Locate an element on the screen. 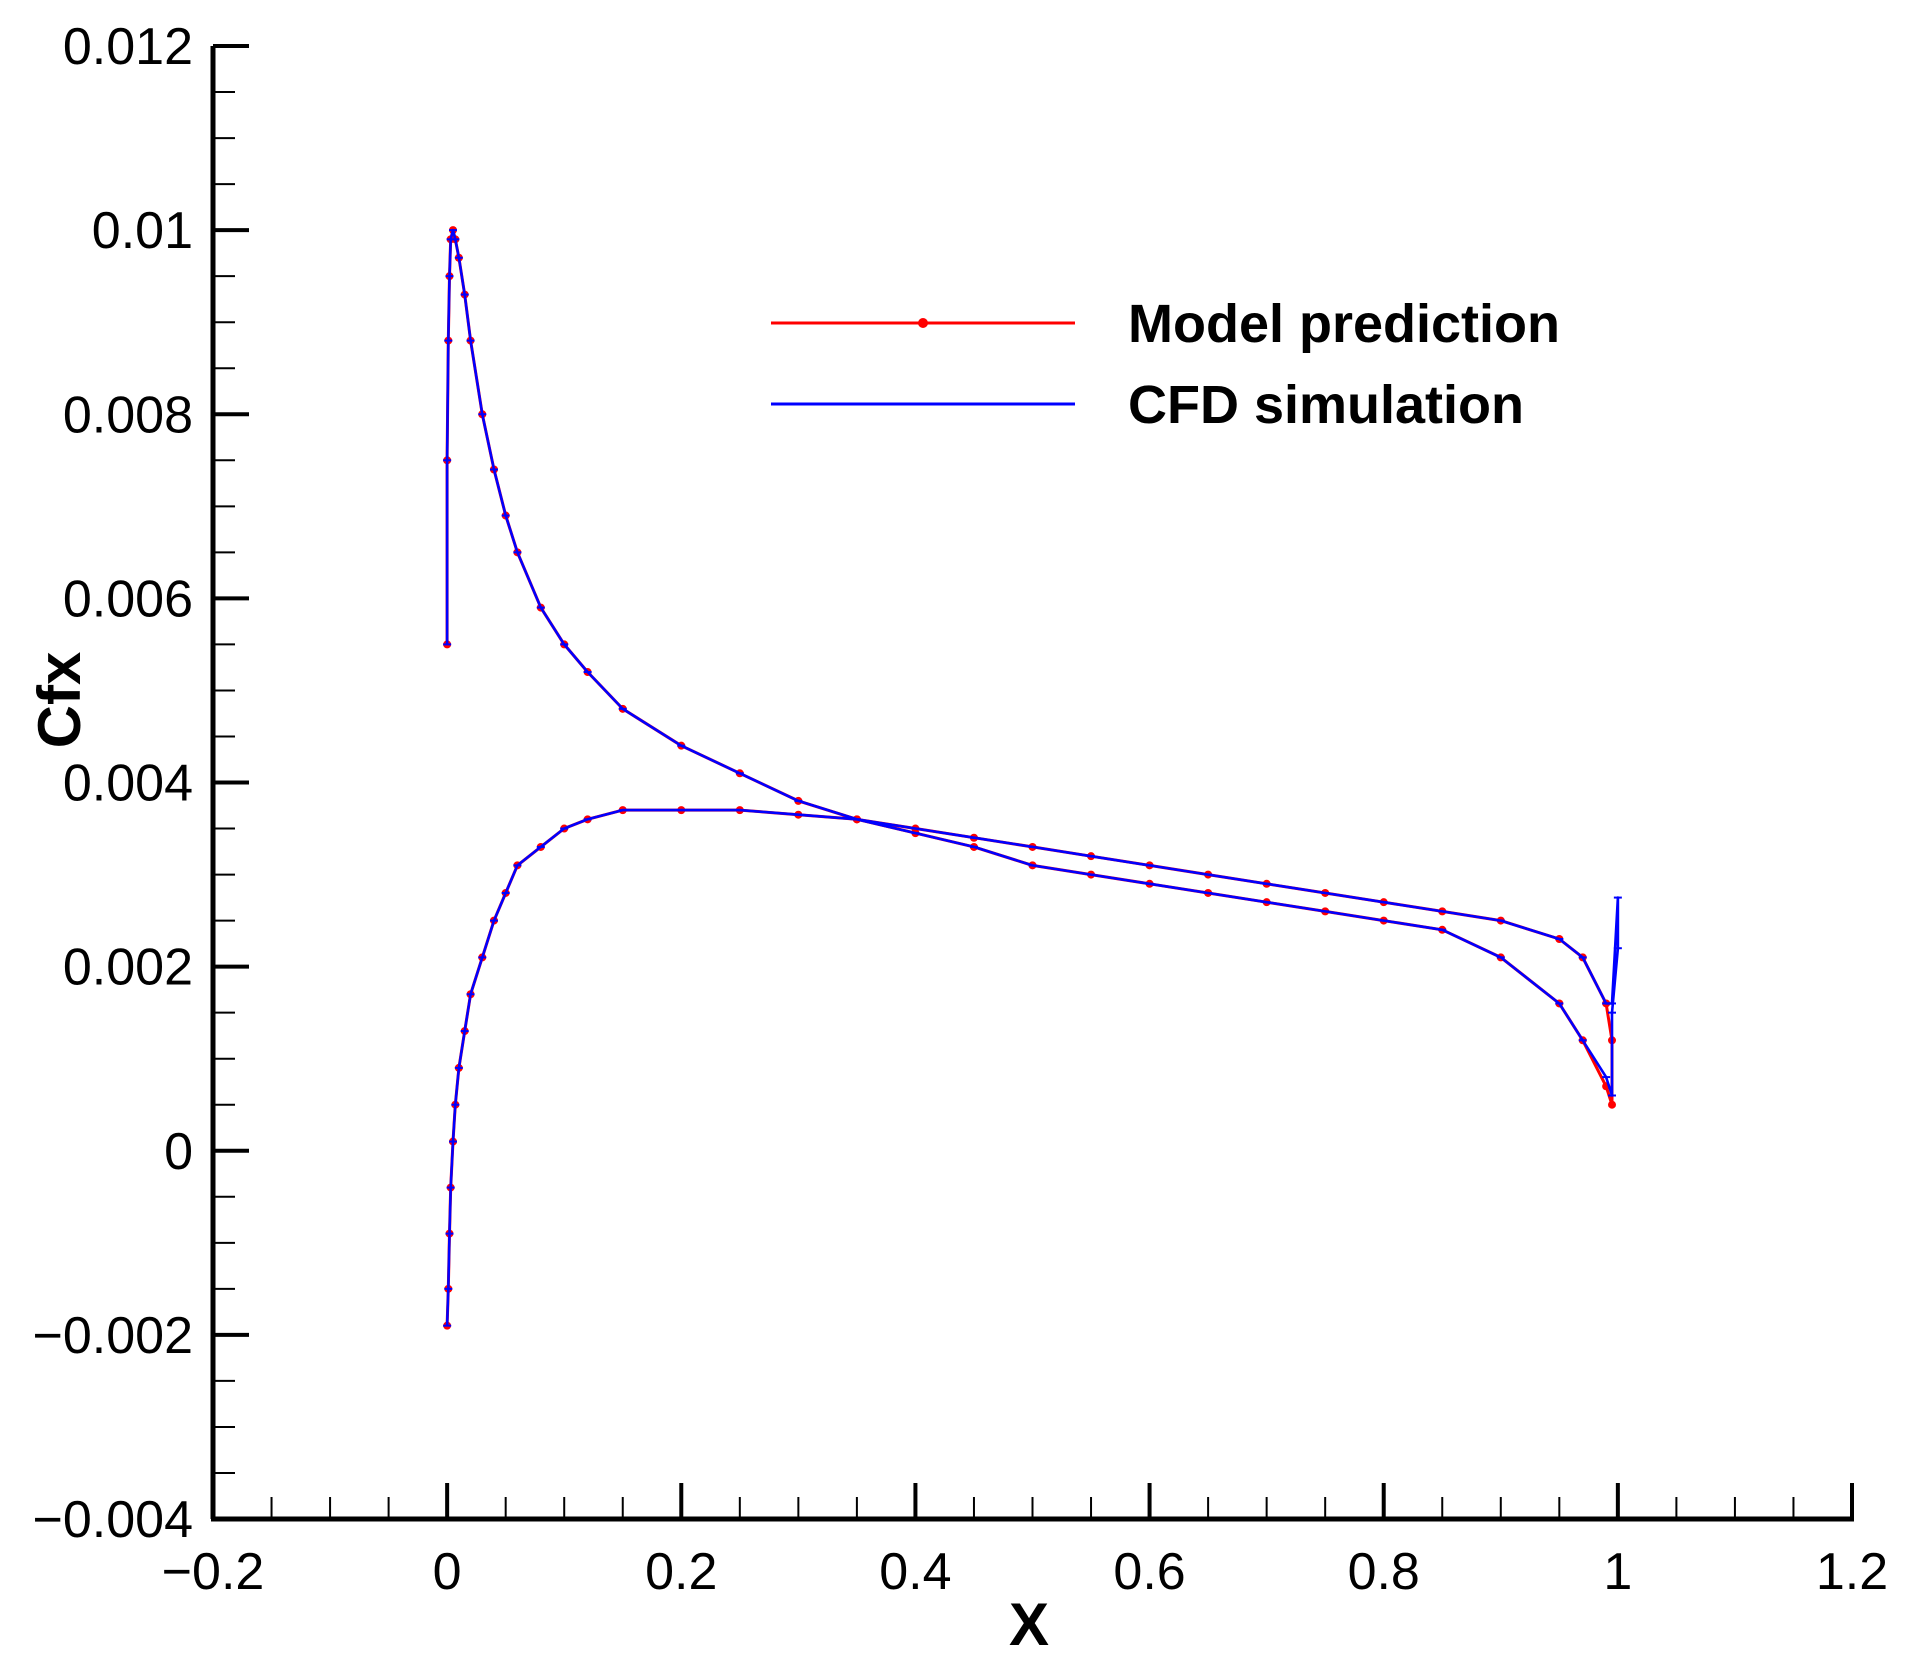  y-axis-title: Cfx is located at coordinates (59, 700).